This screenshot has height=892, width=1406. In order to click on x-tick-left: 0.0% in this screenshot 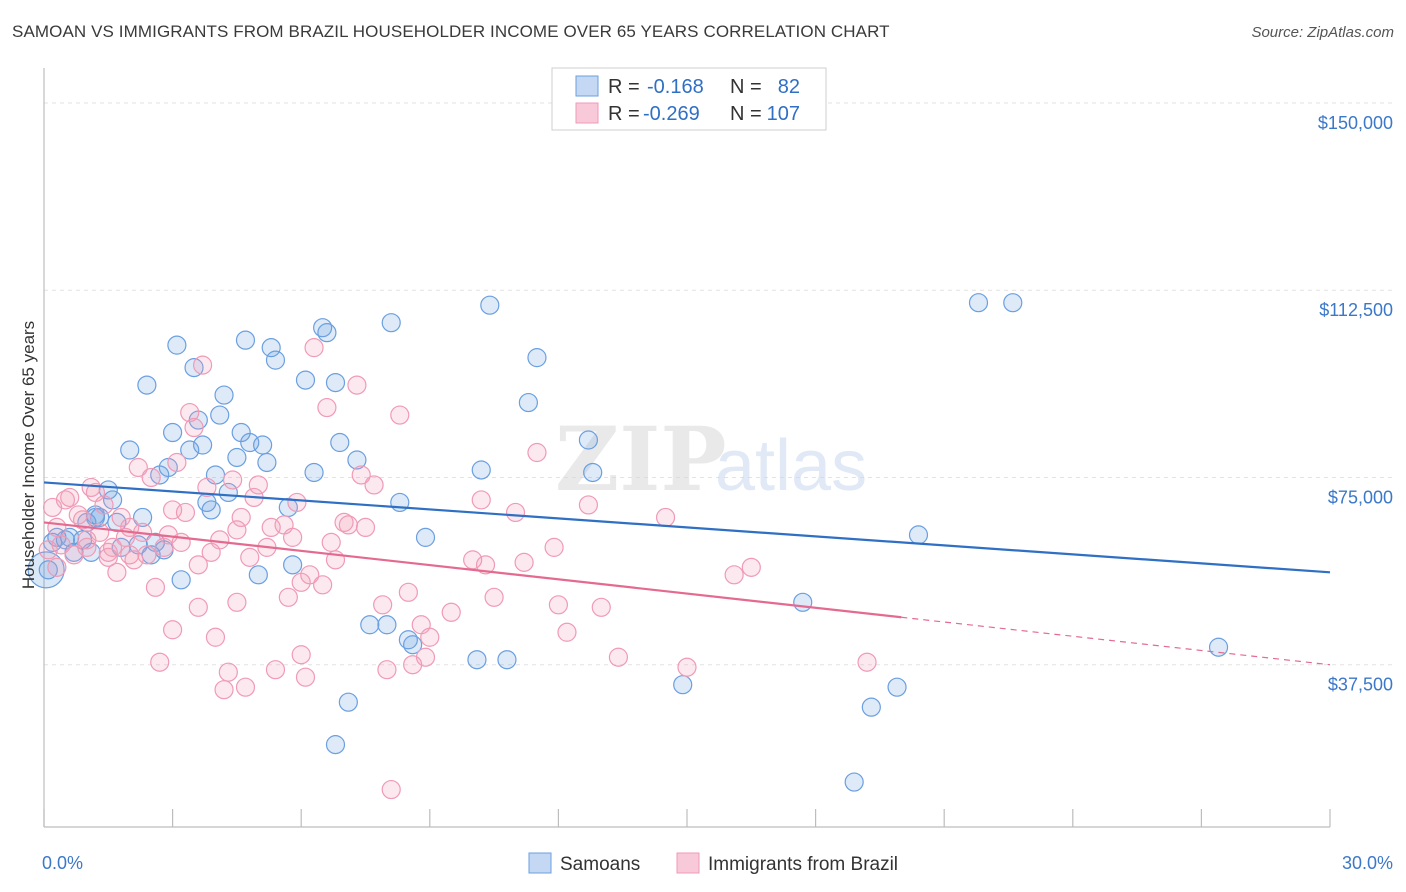, I will do `click(62, 863)`.